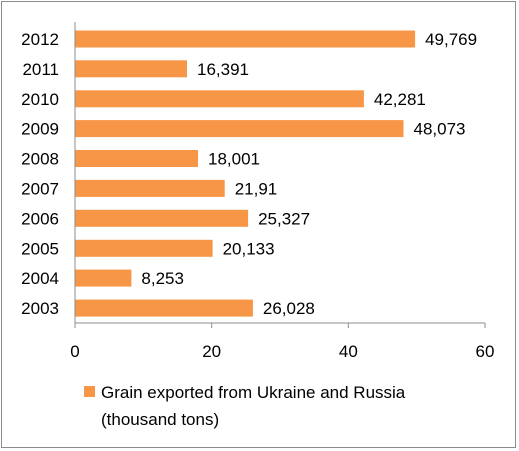 This screenshot has height=451, width=519. I want to click on x-tick-label-0: 0, so click(74, 351).